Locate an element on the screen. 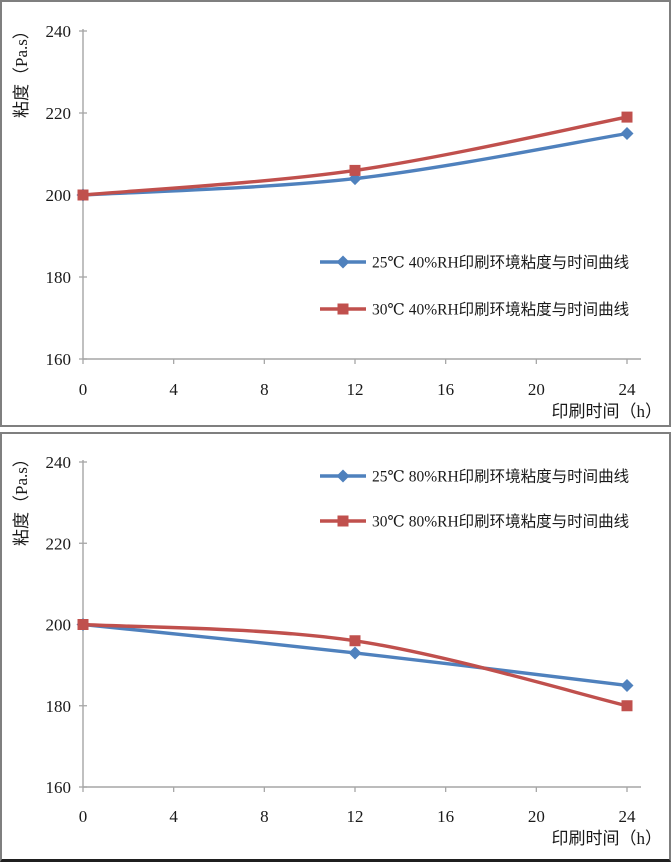 This screenshot has height=862, width=671. legend-entry-label: 25℃ 80%RH印刷环境粘度与时间曲线 is located at coordinates (500, 476).